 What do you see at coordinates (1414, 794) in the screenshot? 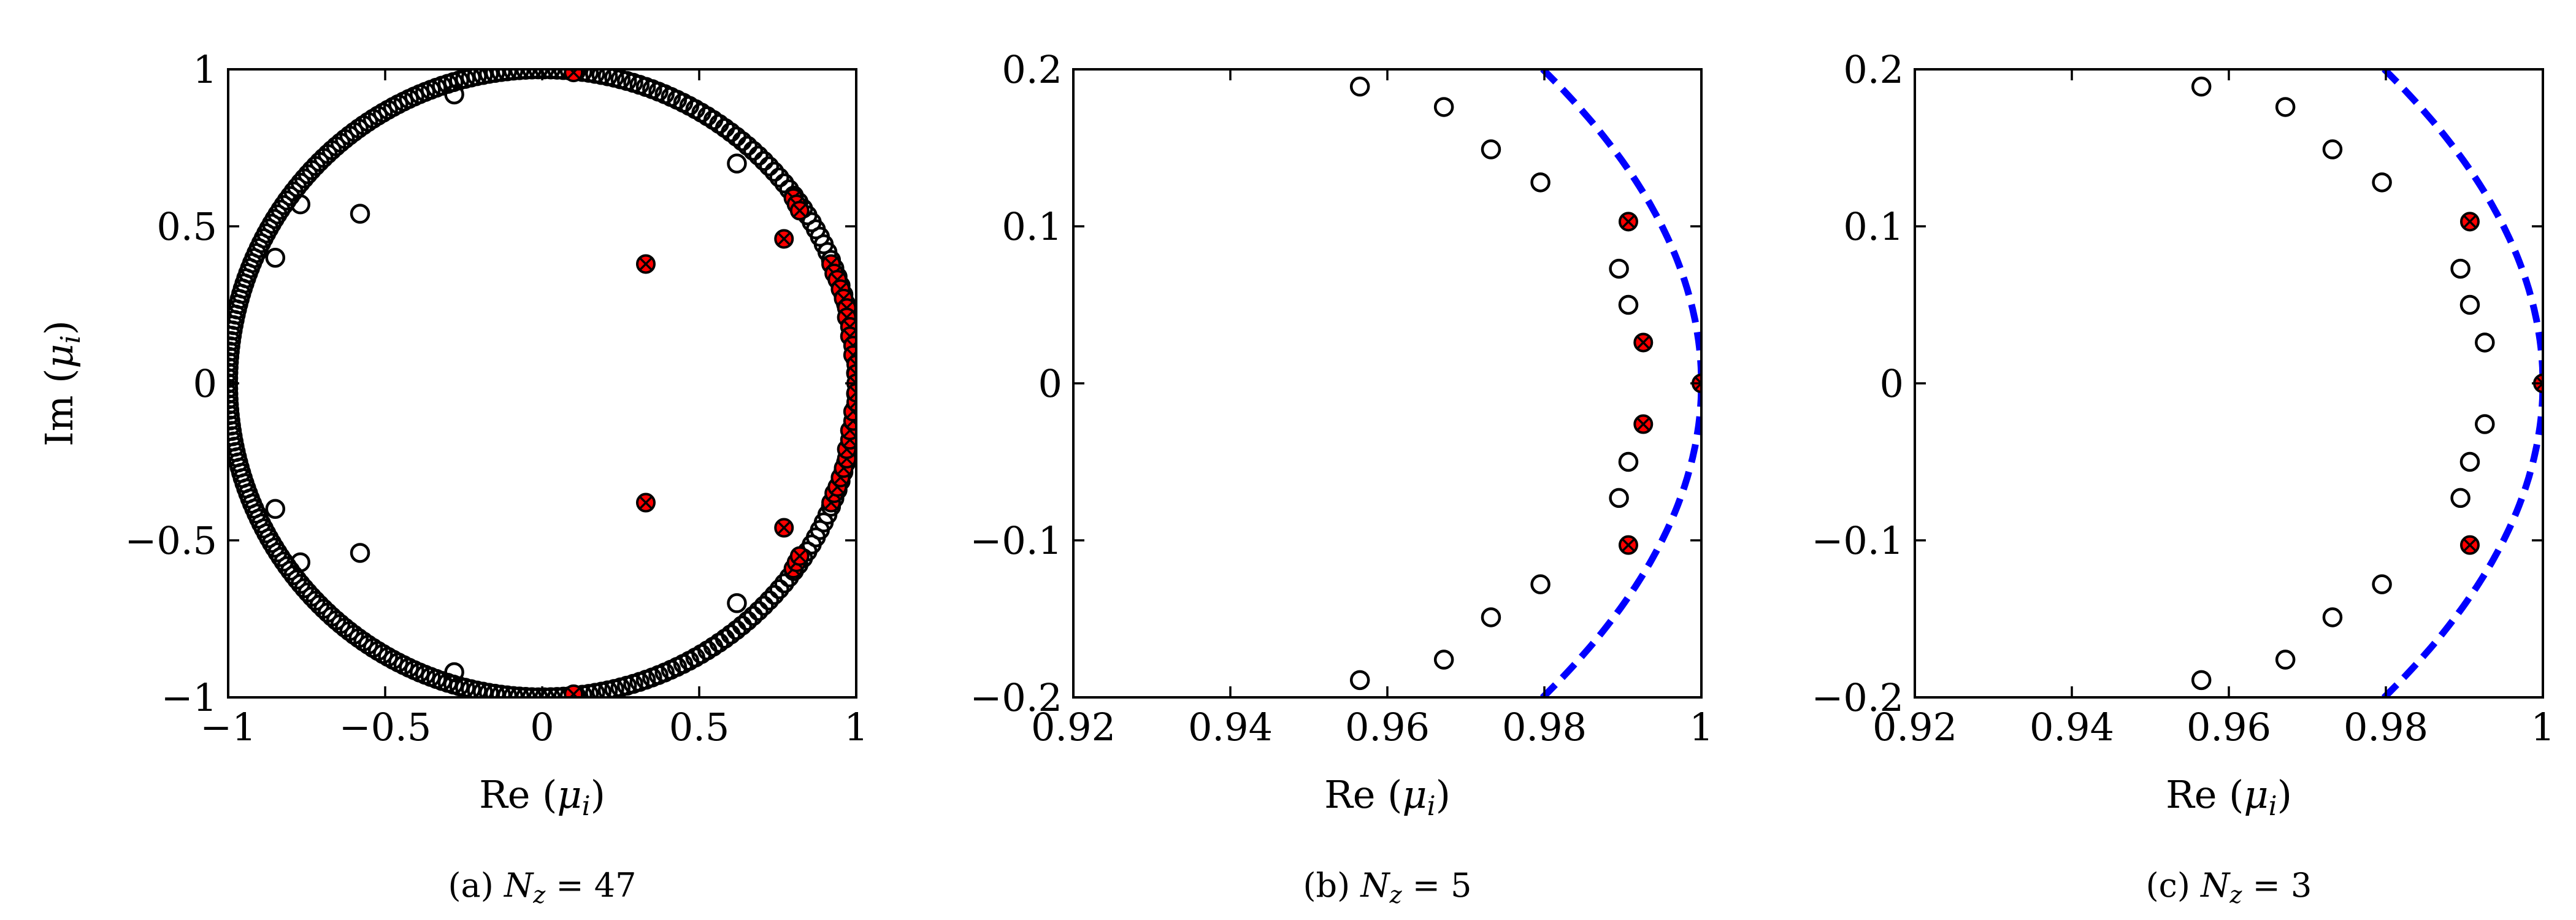
I see `panel-2-xlabel-var: μ` at bounding box center [1414, 794].